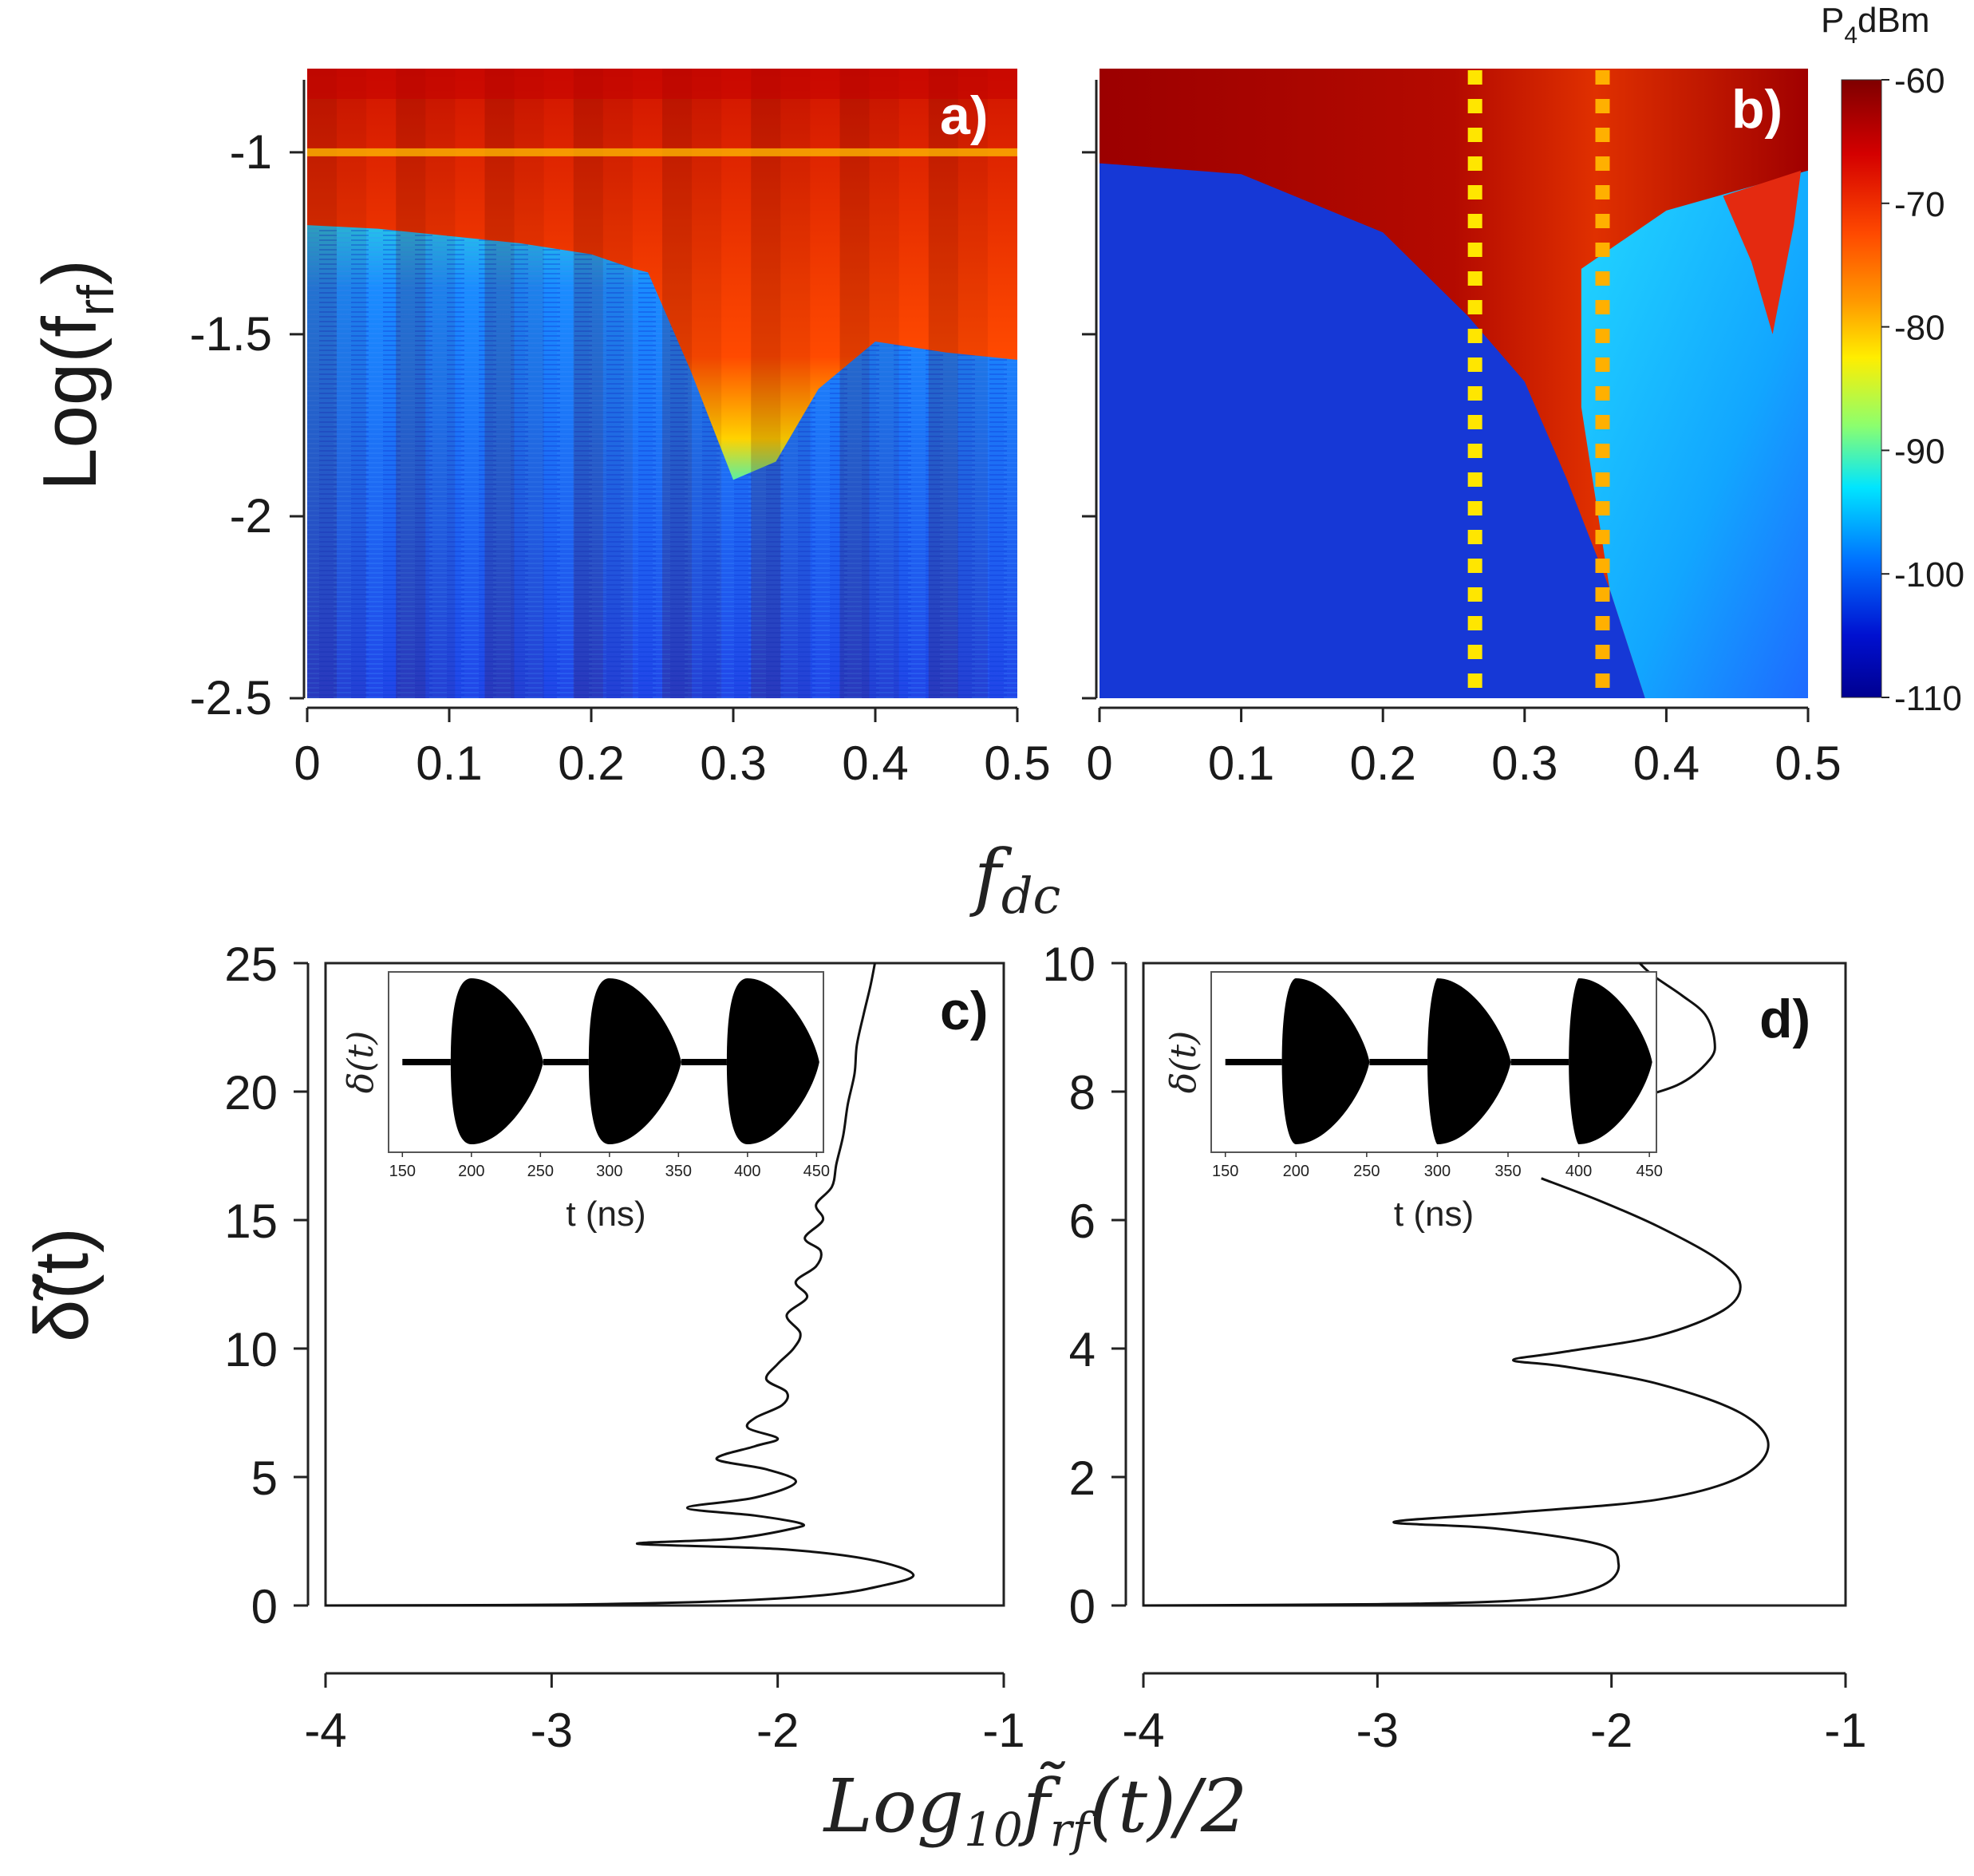  What do you see at coordinates (1082, 1093) in the screenshot?
I see `y-tick-label: 8` at bounding box center [1082, 1093].